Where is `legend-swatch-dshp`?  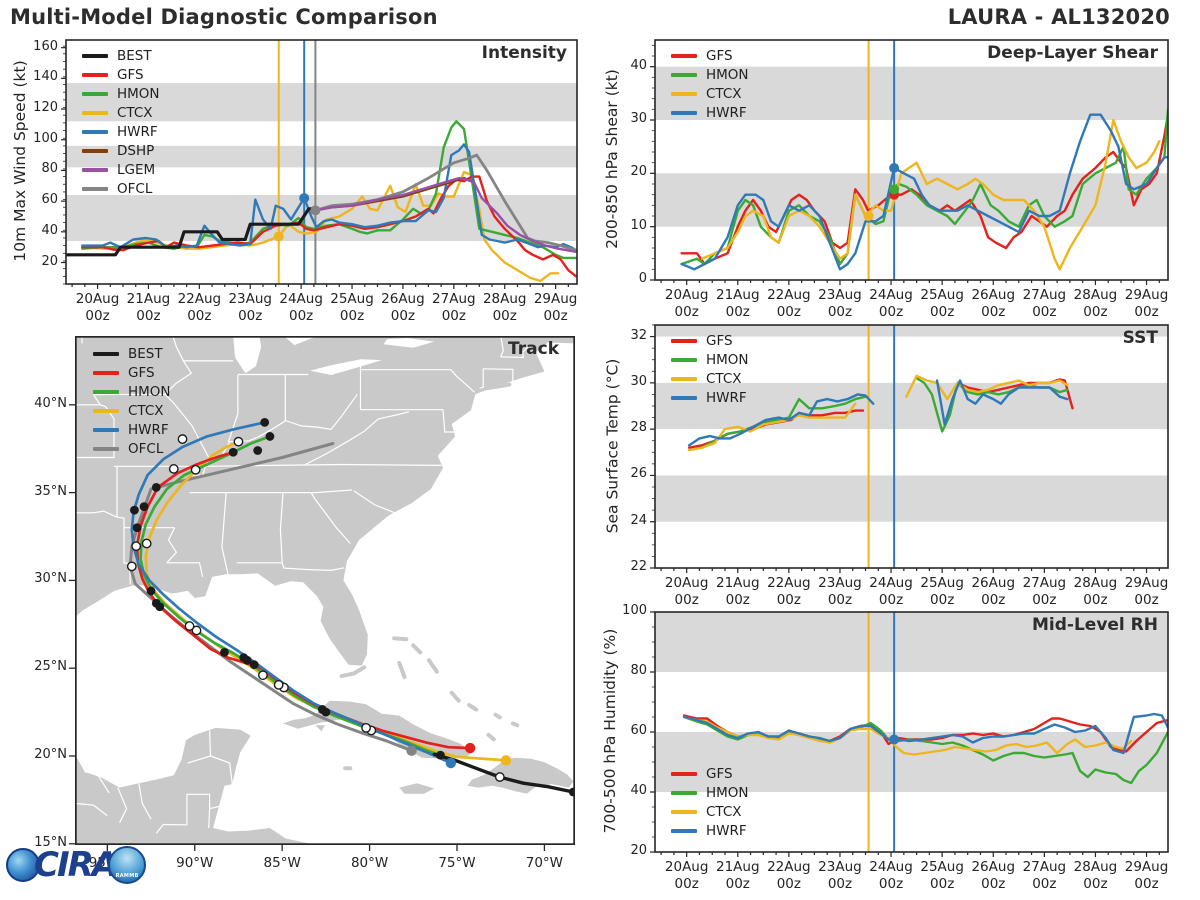 legend-swatch-dshp is located at coordinates (95, 151).